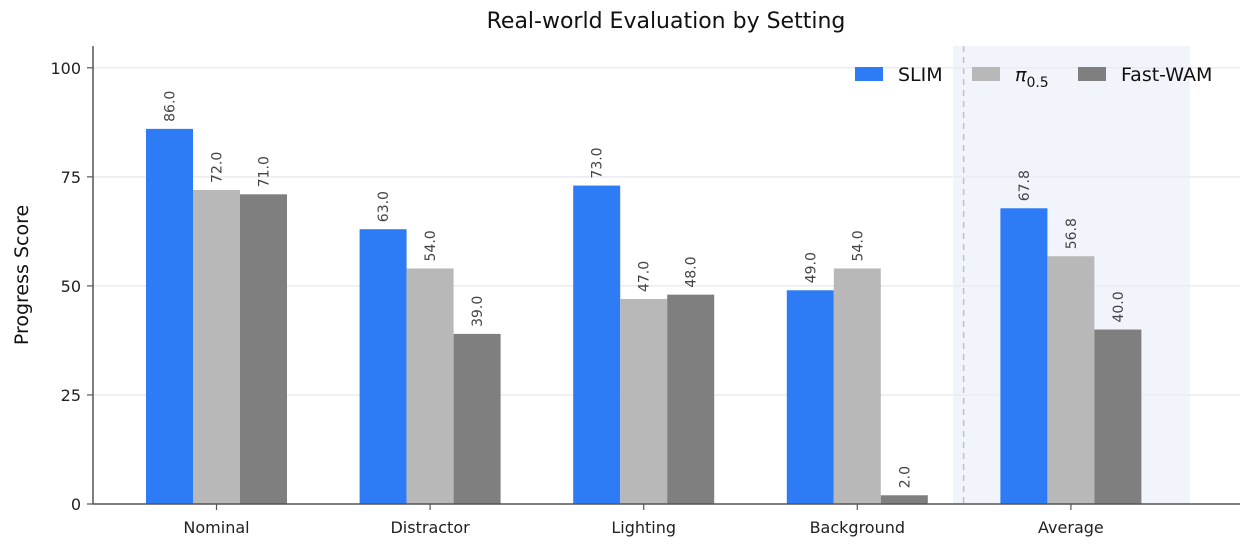 This screenshot has width=1249, height=550. Describe the element at coordinates (477, 418) in the screenshot. I see `bar-fast-wam-distractor` at that location.